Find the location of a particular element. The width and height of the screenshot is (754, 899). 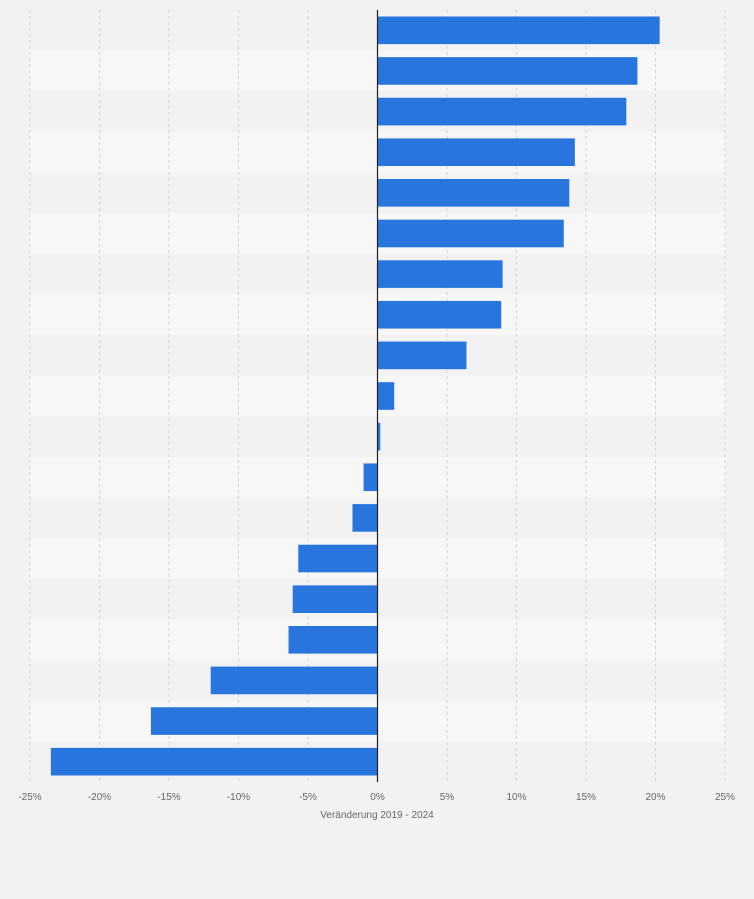

x-tick-label: 0% is located at coordinates (377, 797).